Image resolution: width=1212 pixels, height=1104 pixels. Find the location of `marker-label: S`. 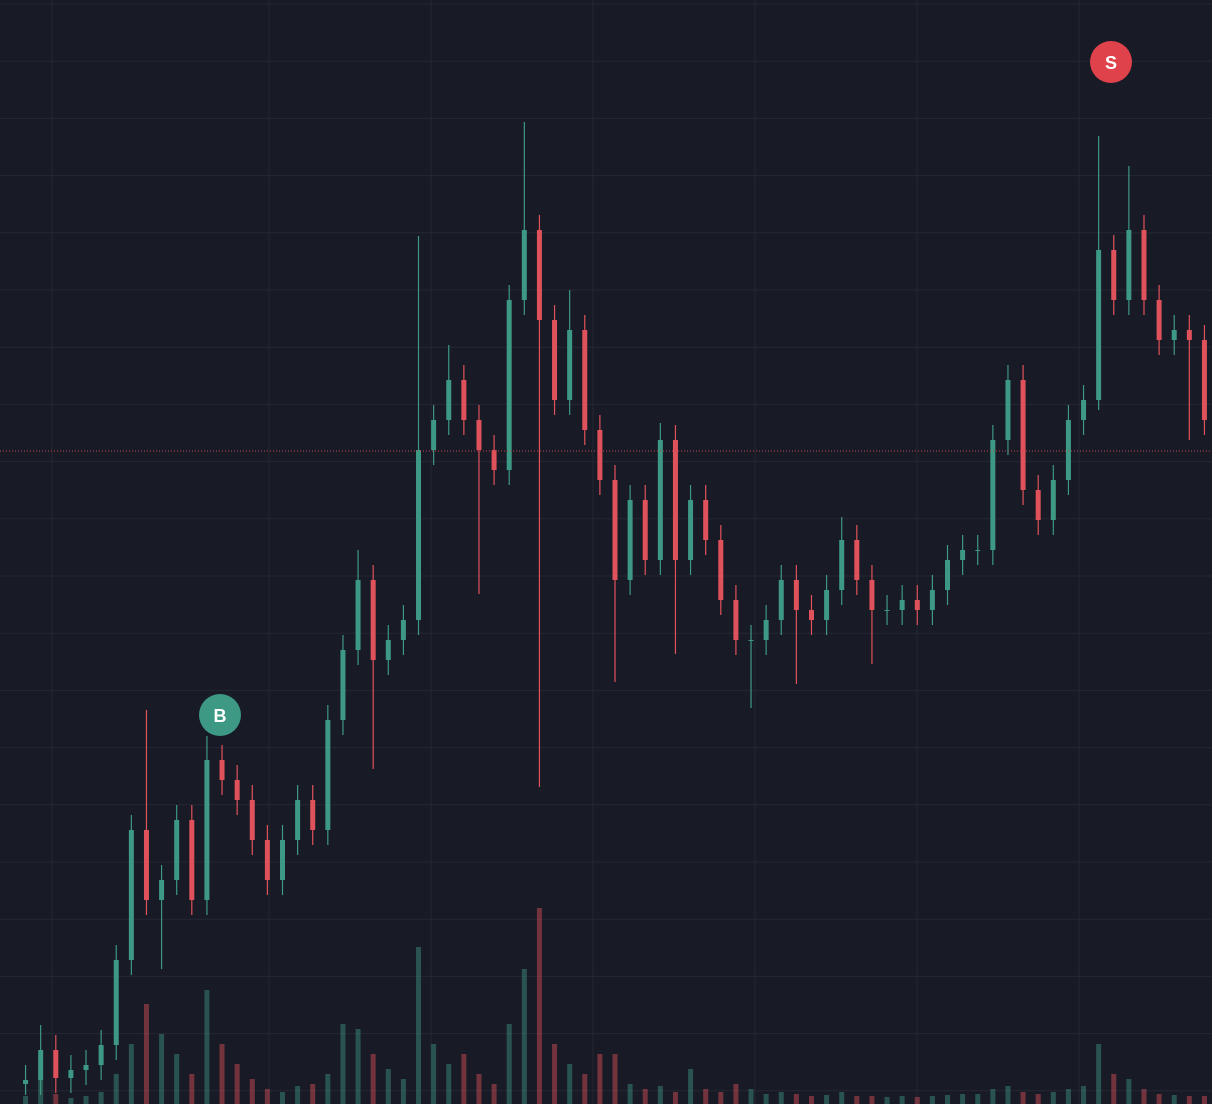

marker-label: S is located at coordinates (1111, 63).